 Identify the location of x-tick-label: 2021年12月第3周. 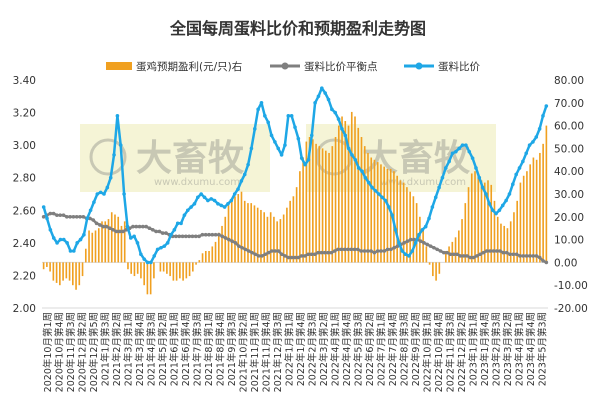
(278, 352).